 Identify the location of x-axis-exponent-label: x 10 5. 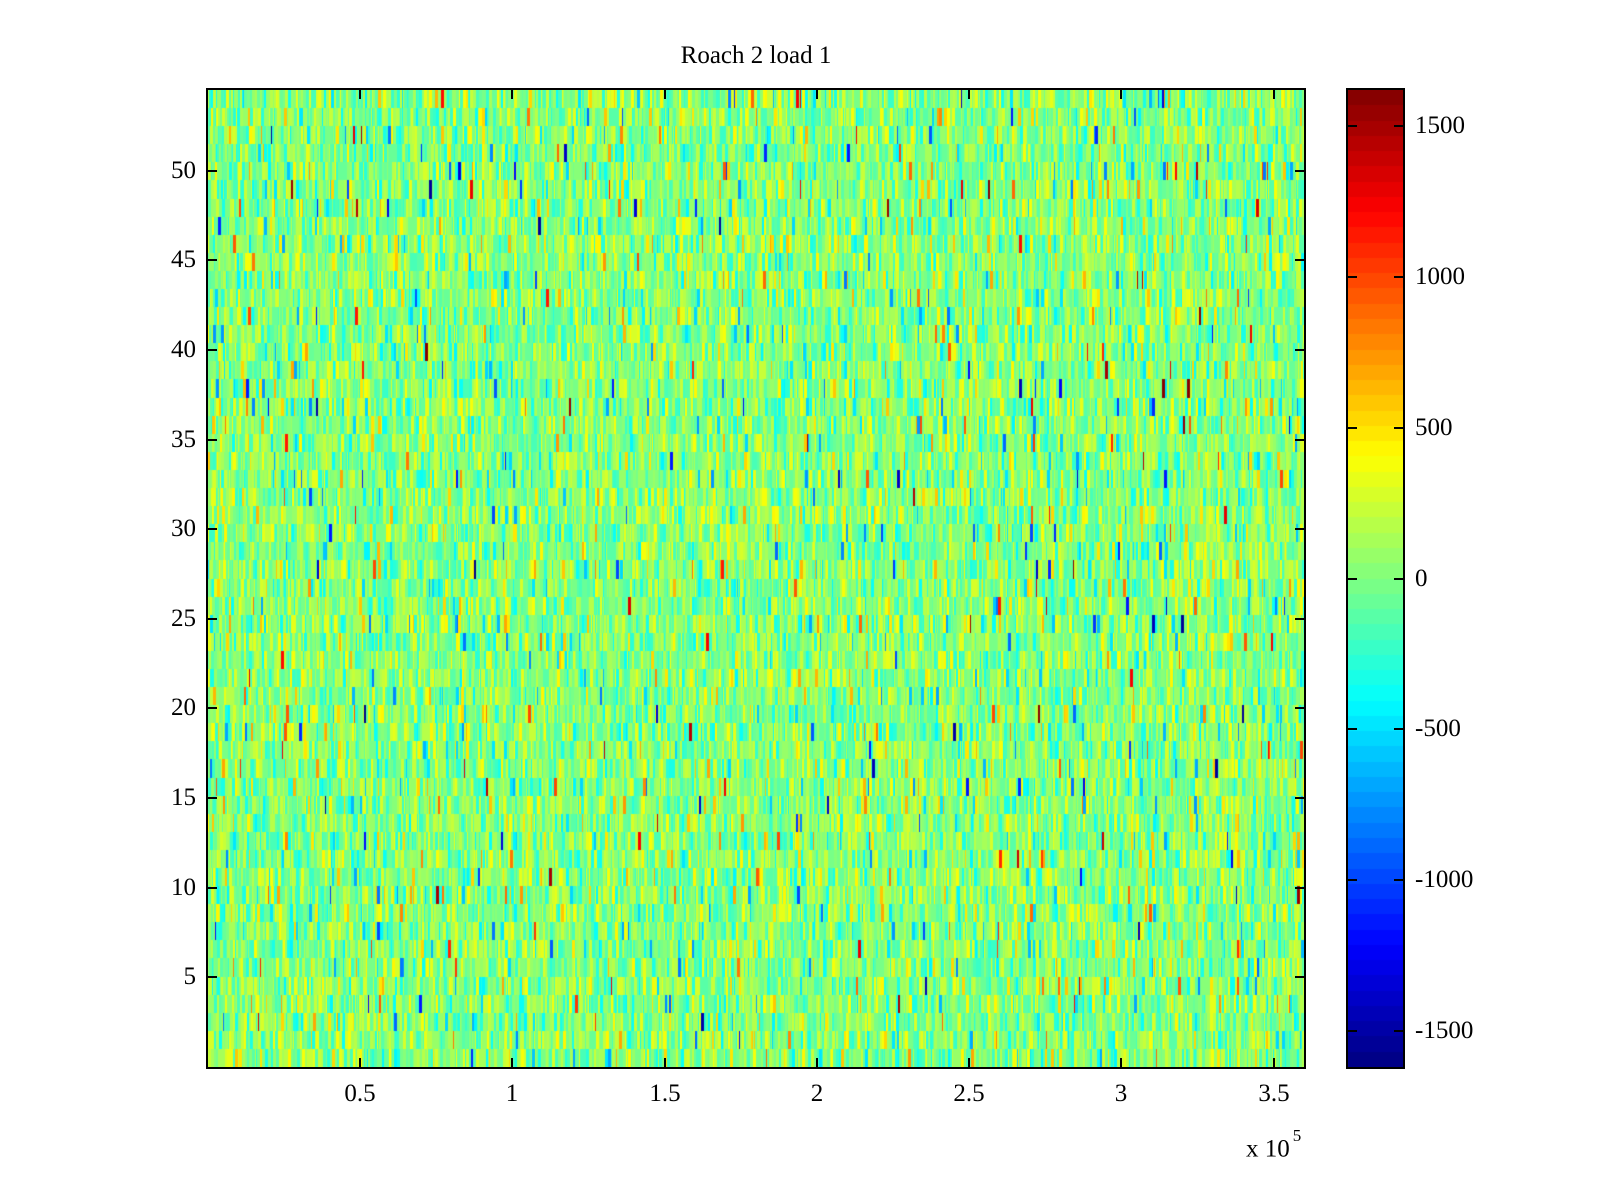
(1273, 1144).